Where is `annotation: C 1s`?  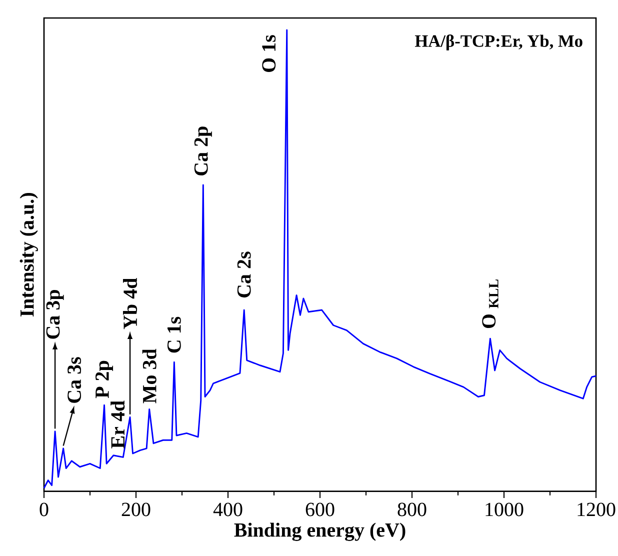 annotation: C 1s is located at coordinates (174, 334).